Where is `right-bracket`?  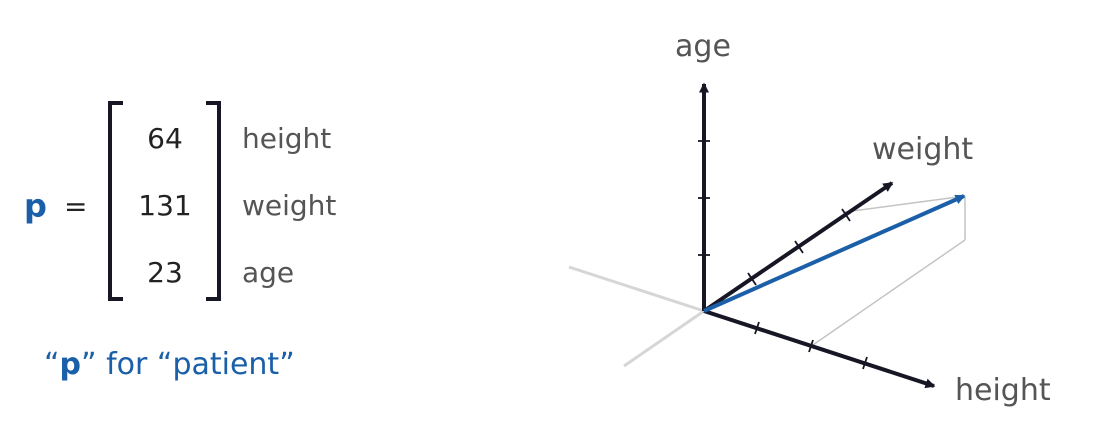
right-bracket is located at coordinates (213, 201).